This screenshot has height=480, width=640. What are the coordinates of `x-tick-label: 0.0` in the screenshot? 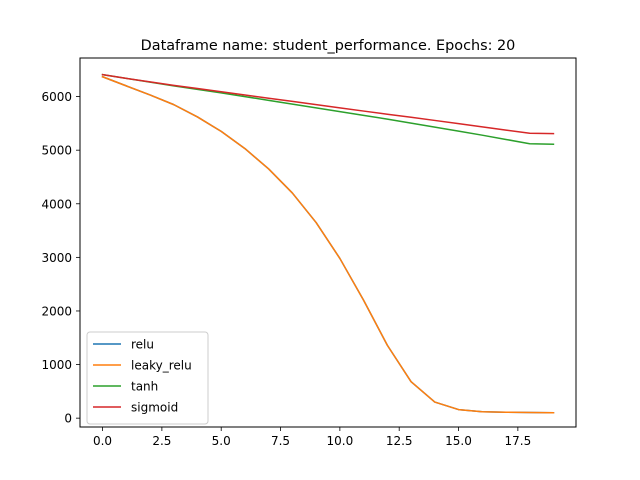 It's located at (102, 441).